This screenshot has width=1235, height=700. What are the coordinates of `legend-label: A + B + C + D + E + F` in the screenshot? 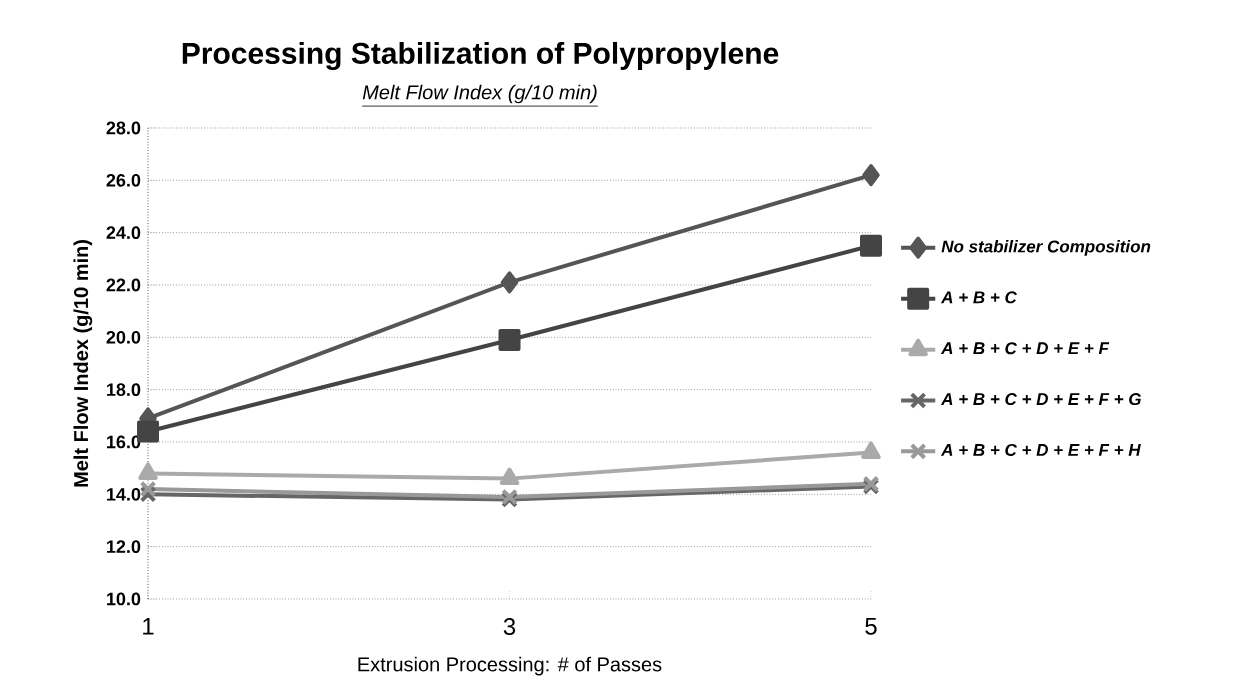 It's located at (1025, 348).